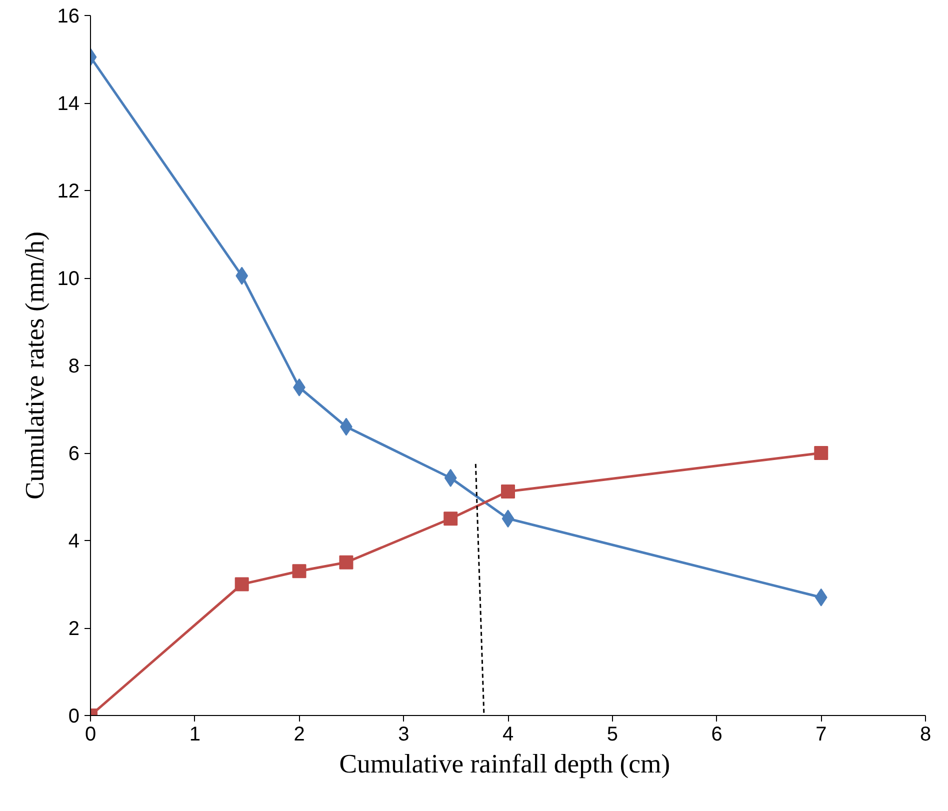 This screenshot has width=948, height=811. Describe the element at coordinates (90, 735) in the screenshot. I see `x-tick-label: 0` at that location.